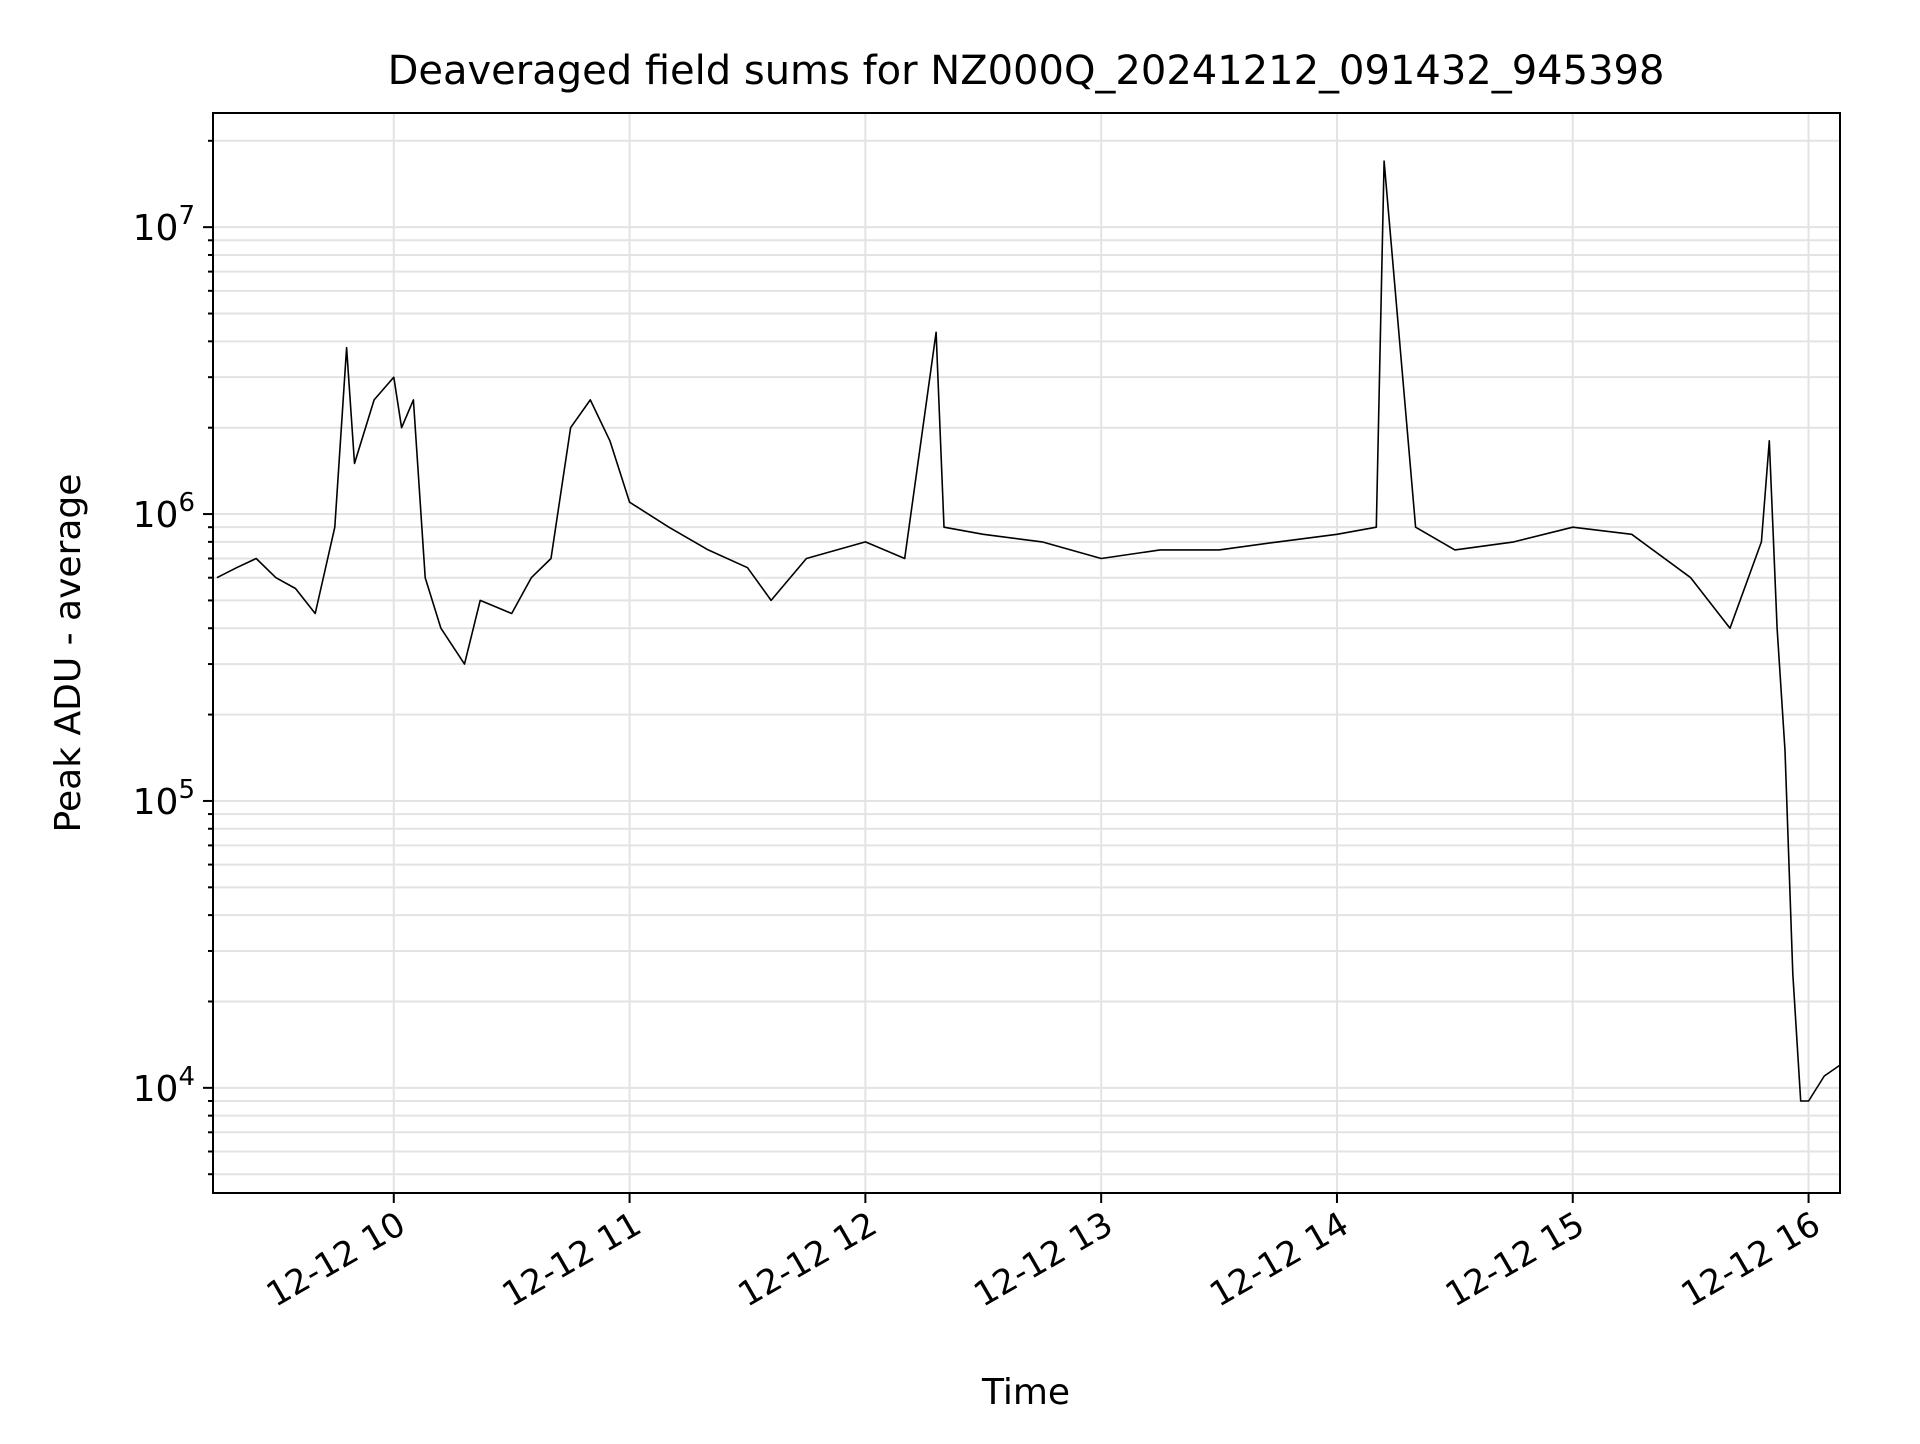 This screenshot has height=1444, width=1920. What do you see at coordinates (164, 1086) in the screenshot?
I see `y-tick-label: 10⁴` at bounding box center [164, 1086].